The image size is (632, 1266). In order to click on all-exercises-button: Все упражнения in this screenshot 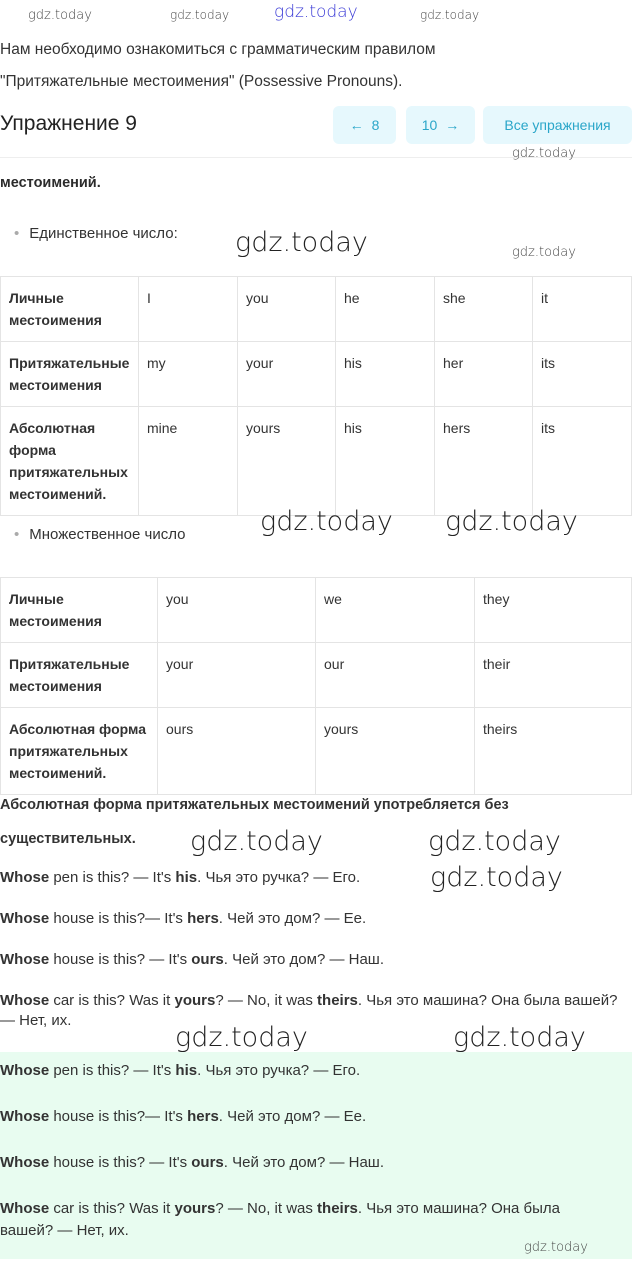, I will do `click(557, 125)`.